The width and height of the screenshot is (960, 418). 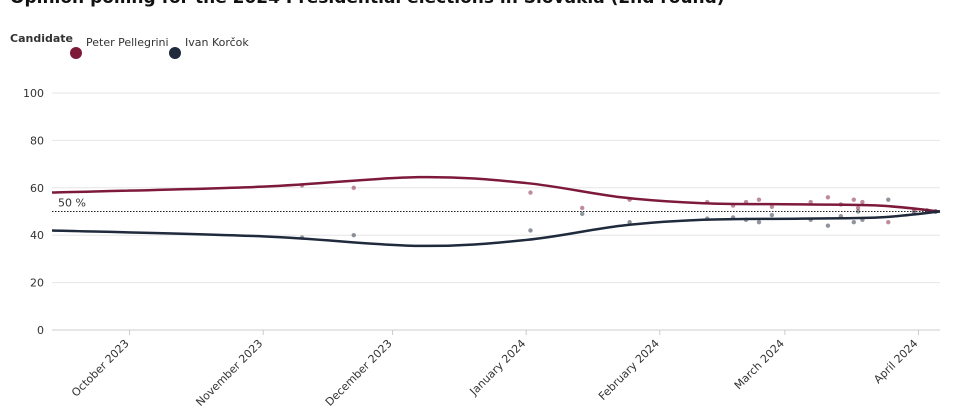 I want to click on x-tick-label: February 2024, so click(x=629, y=370).